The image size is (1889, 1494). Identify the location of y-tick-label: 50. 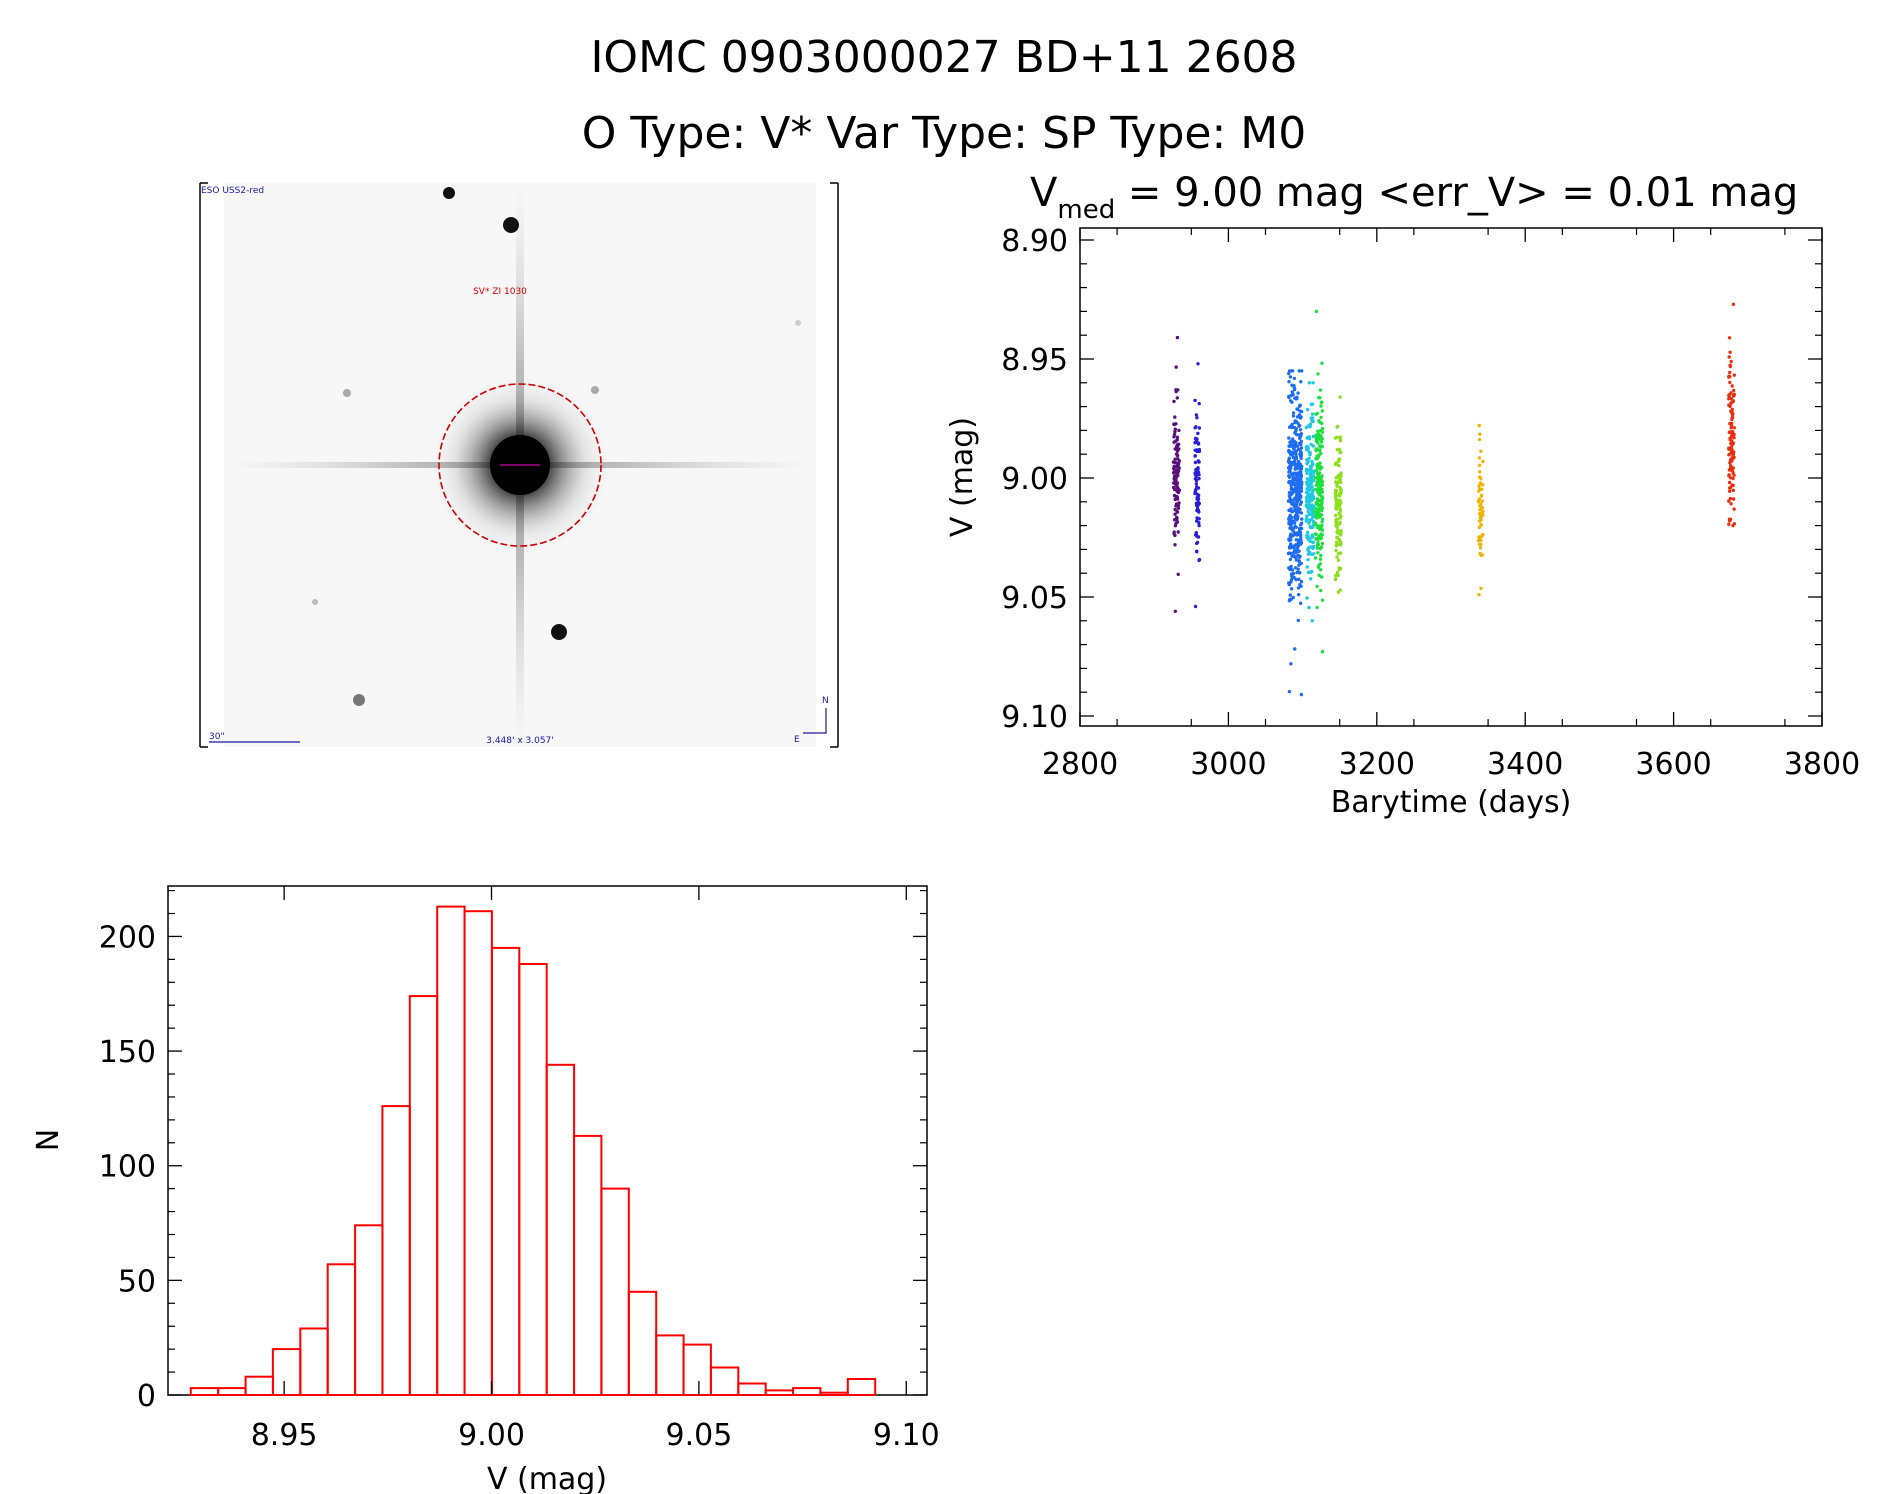
(137, 1281).